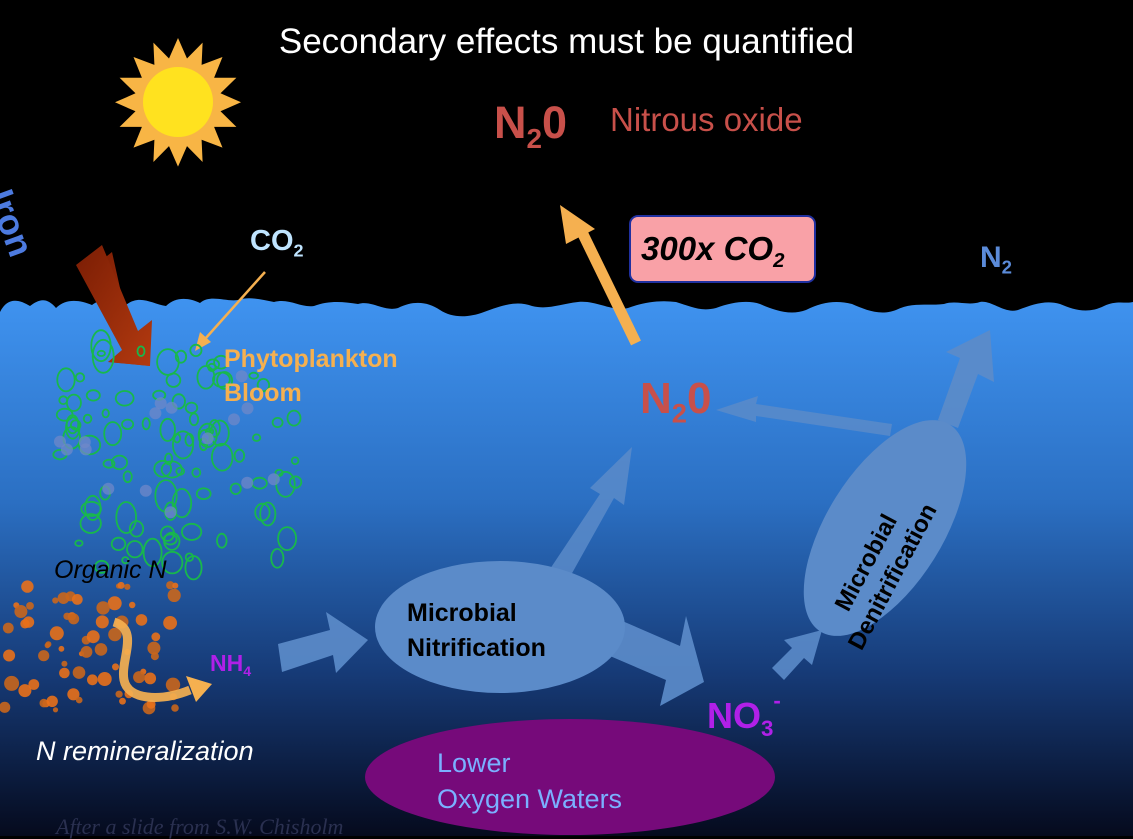 The height and width of the screenshot is (839, 1133). Describe the element at coordinates (744, 714) in the screenshot. I see `no3-label: NO3-` at that location.